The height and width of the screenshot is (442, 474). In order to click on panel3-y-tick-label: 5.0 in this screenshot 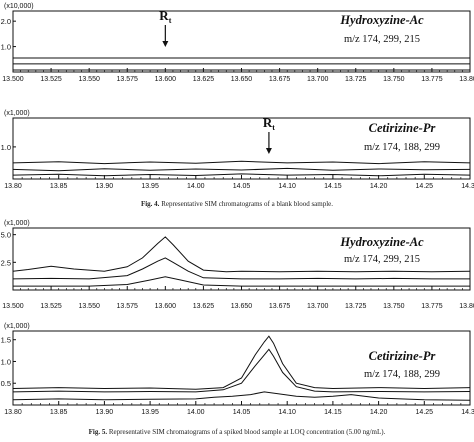, I will do `click(6, 235)`.